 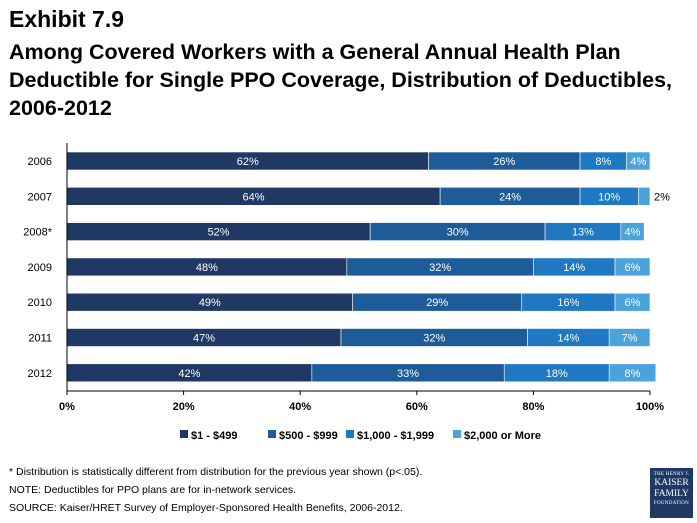 What do you see at coordinates (662, 197) in the screenshot?
I see `data-label: 2%` at bounding box center [662, 197].